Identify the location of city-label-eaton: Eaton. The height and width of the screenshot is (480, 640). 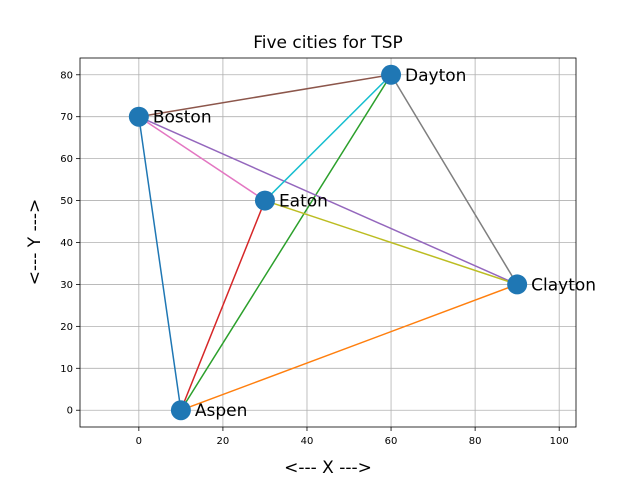
(303, 202).